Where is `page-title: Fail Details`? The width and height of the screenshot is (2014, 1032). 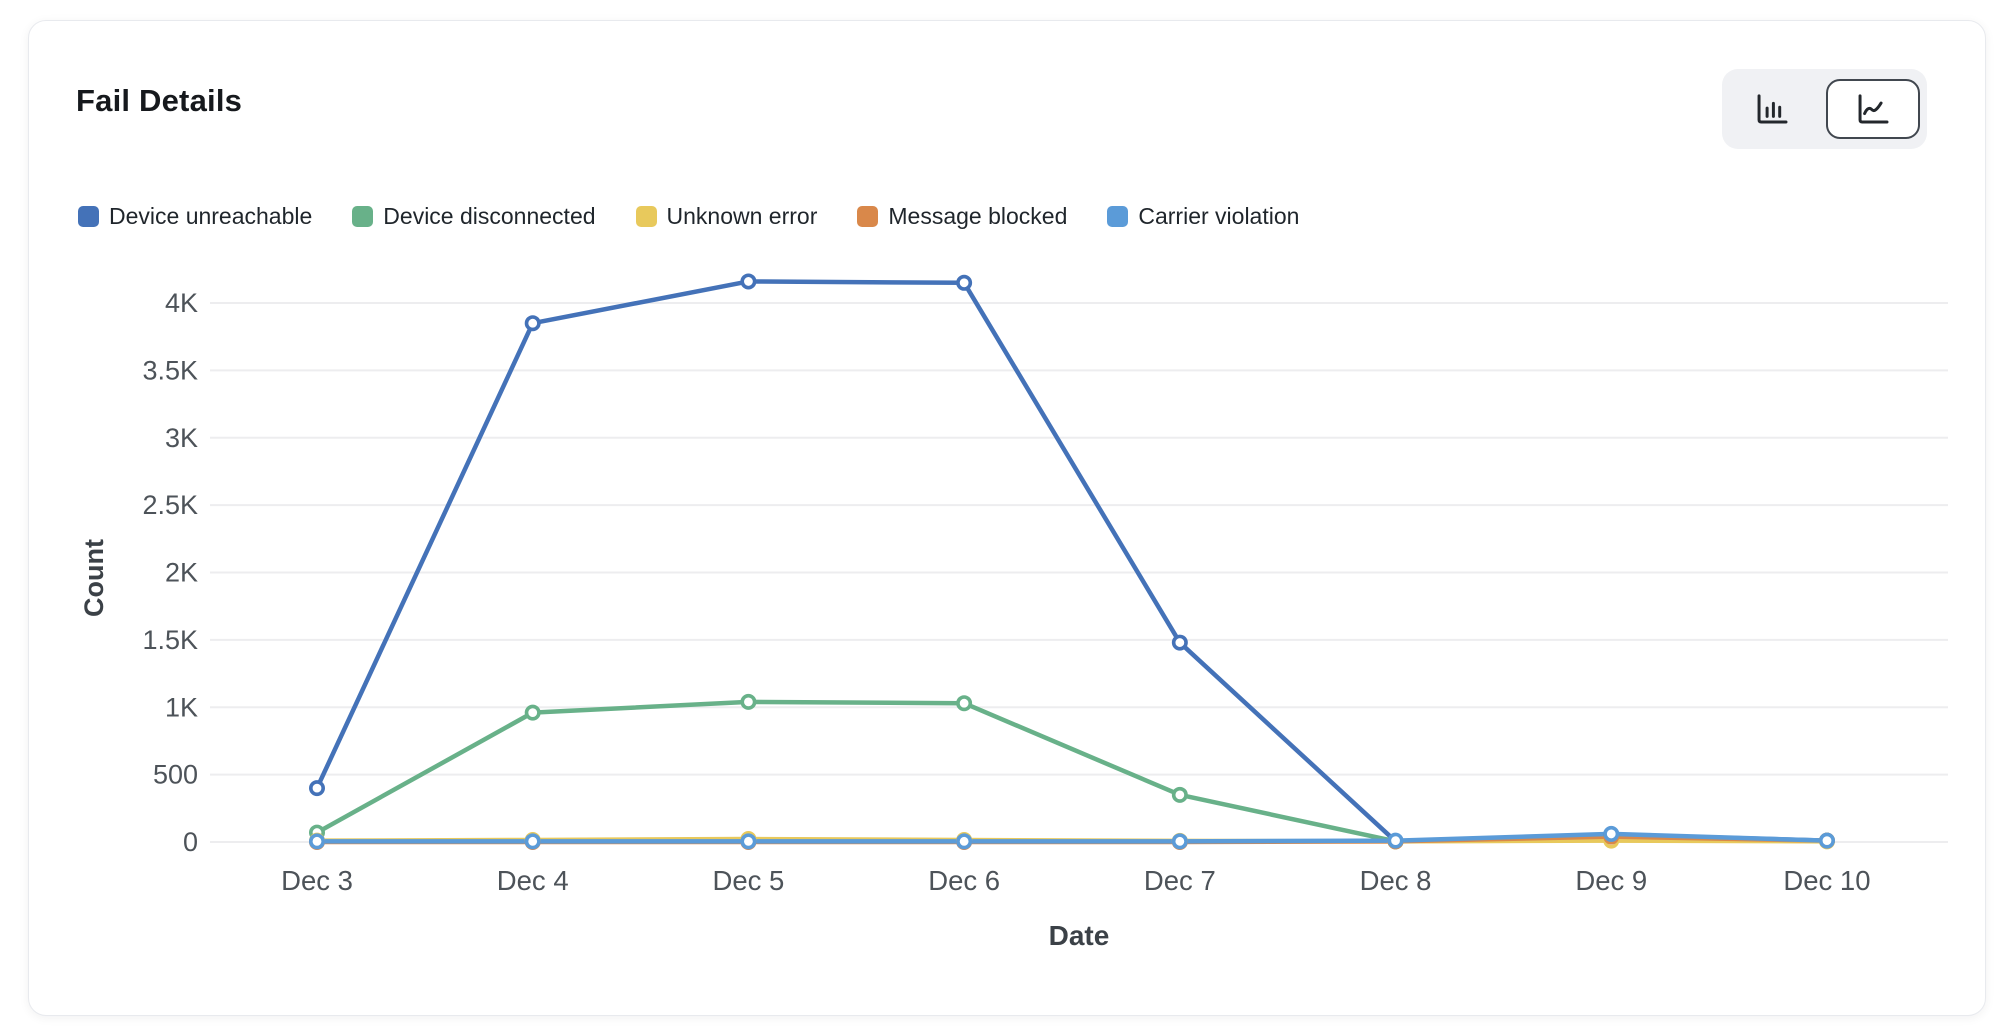
page-title: Fail Details is located at coordinates (159, 100).